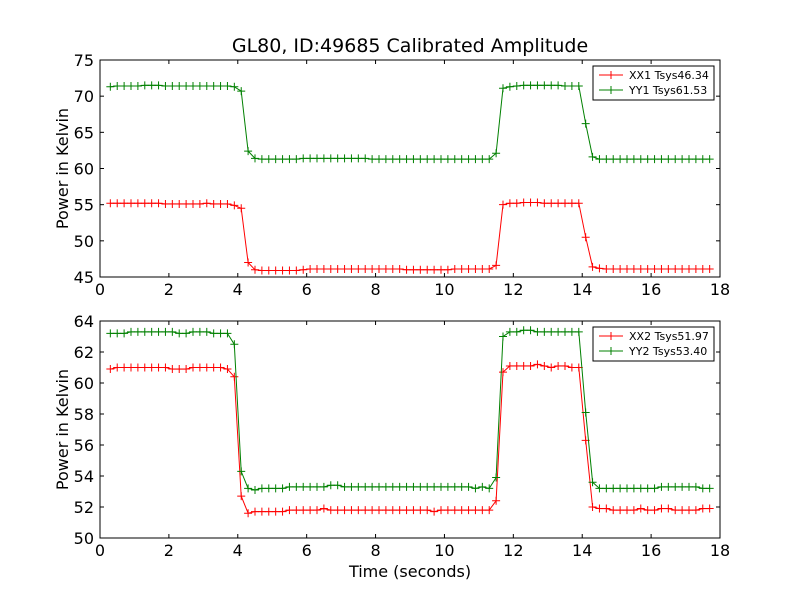 Image resolution: width=800 pixels, height=600 pixels. What do you see at coordinates (307, 289) in the screenshot?
I see `top-x-tick-label: 6` at bounding box center [307, 289].